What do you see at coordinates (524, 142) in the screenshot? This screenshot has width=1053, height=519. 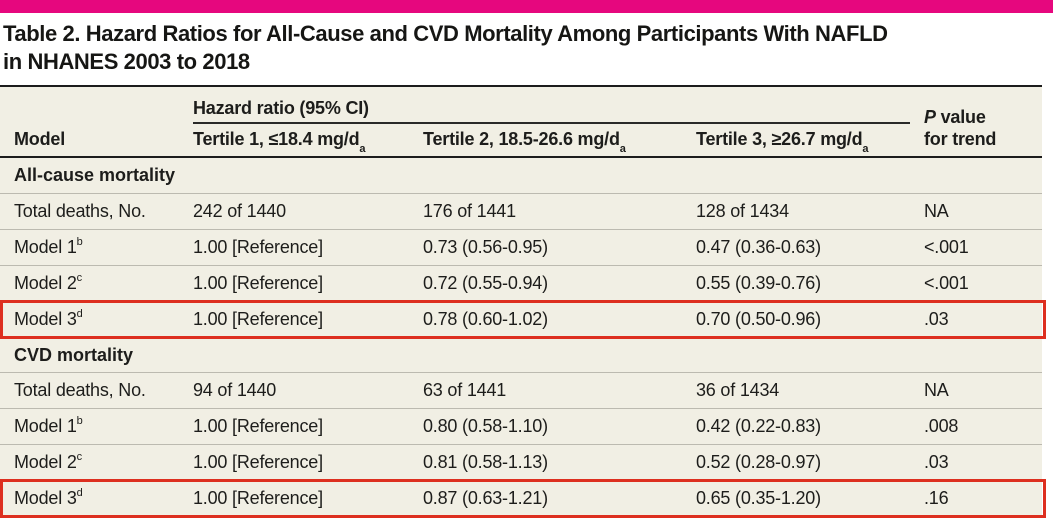 I see `column-header-tertile-2: Tertile 2, 18.5-26.6 mg/d a` at bounding box center [524, 142].